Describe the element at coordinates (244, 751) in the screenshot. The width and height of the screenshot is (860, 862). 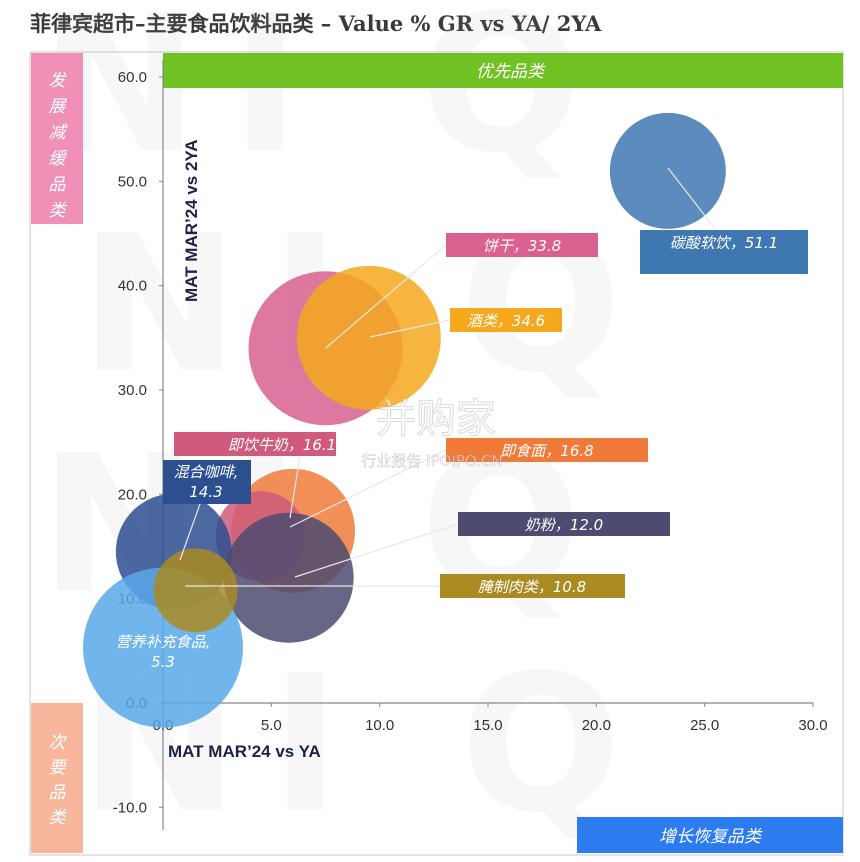
I see `x-axis-title: MAT MAR’24 vs YA` at that location.